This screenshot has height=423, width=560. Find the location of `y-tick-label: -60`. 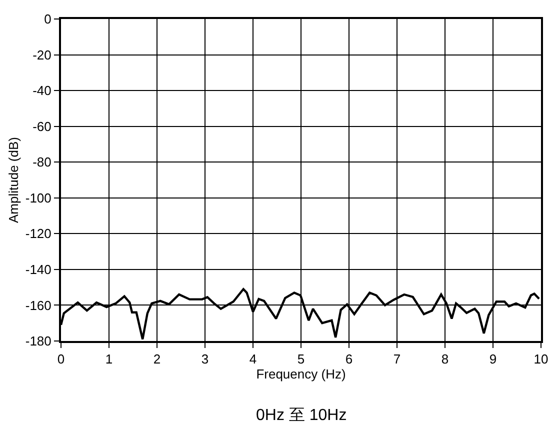

y-tick-label: -60 is located at coordinates (42, 126).